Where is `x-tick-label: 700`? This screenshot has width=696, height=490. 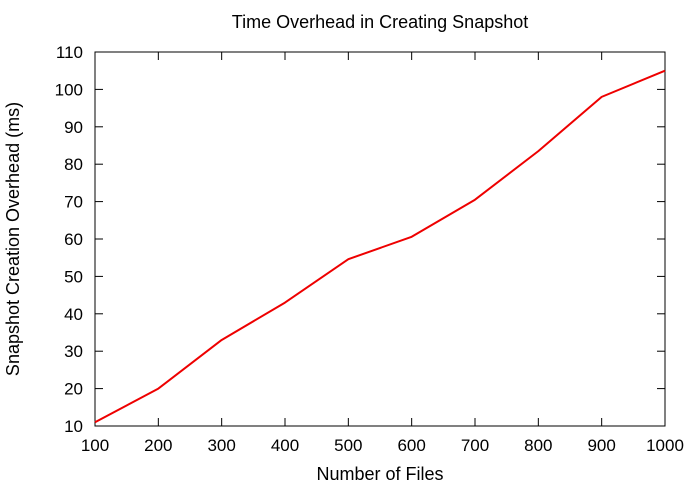
x-tick-label: 700 is located at coordinates (475, 445).